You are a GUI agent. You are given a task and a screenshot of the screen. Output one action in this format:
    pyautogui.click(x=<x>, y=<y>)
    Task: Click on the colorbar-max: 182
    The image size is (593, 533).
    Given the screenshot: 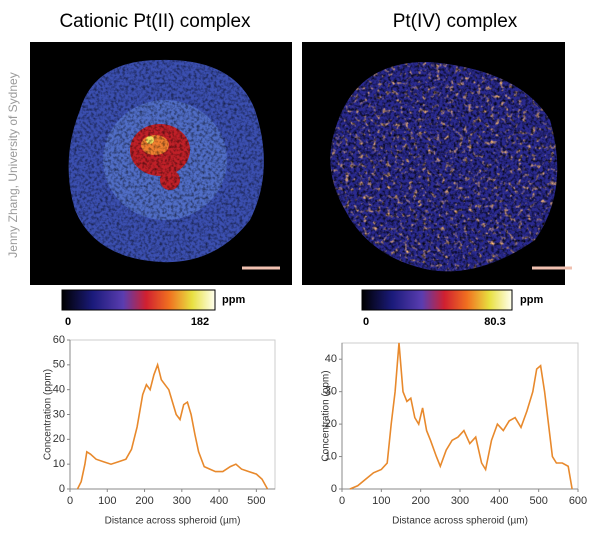 What is the action you would take?
    pyautogui.click(x=200, y=322)
    